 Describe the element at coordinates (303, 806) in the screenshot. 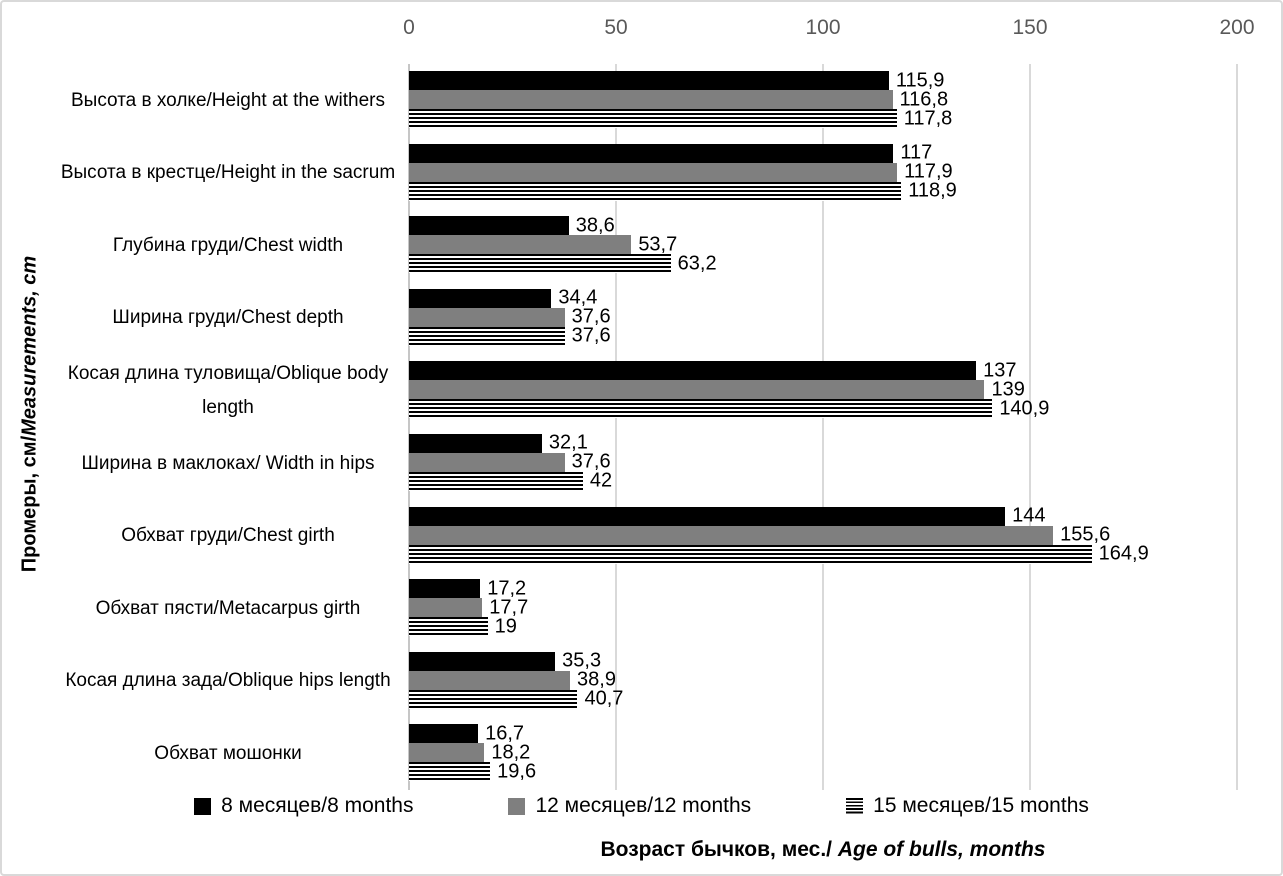

I see `legend-item: 8 месяцев/8 months` at that location.